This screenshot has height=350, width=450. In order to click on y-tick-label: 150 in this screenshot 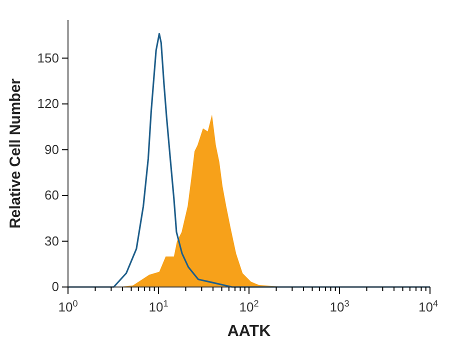, I will do `click(48, 58)`.